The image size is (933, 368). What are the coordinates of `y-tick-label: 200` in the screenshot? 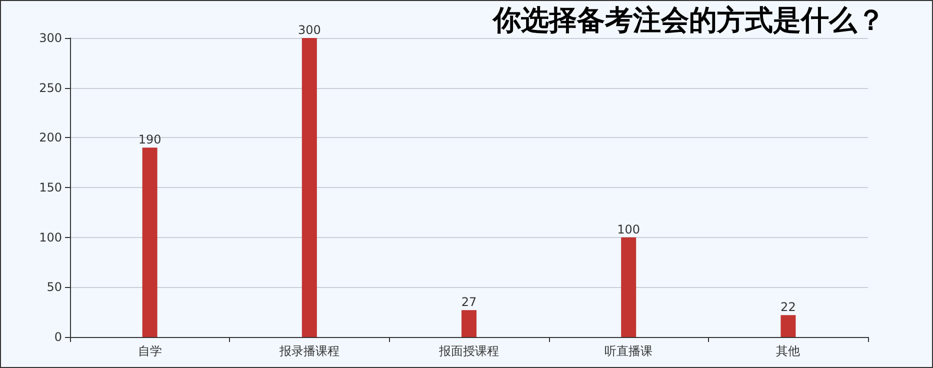 It's located at (50, 137).